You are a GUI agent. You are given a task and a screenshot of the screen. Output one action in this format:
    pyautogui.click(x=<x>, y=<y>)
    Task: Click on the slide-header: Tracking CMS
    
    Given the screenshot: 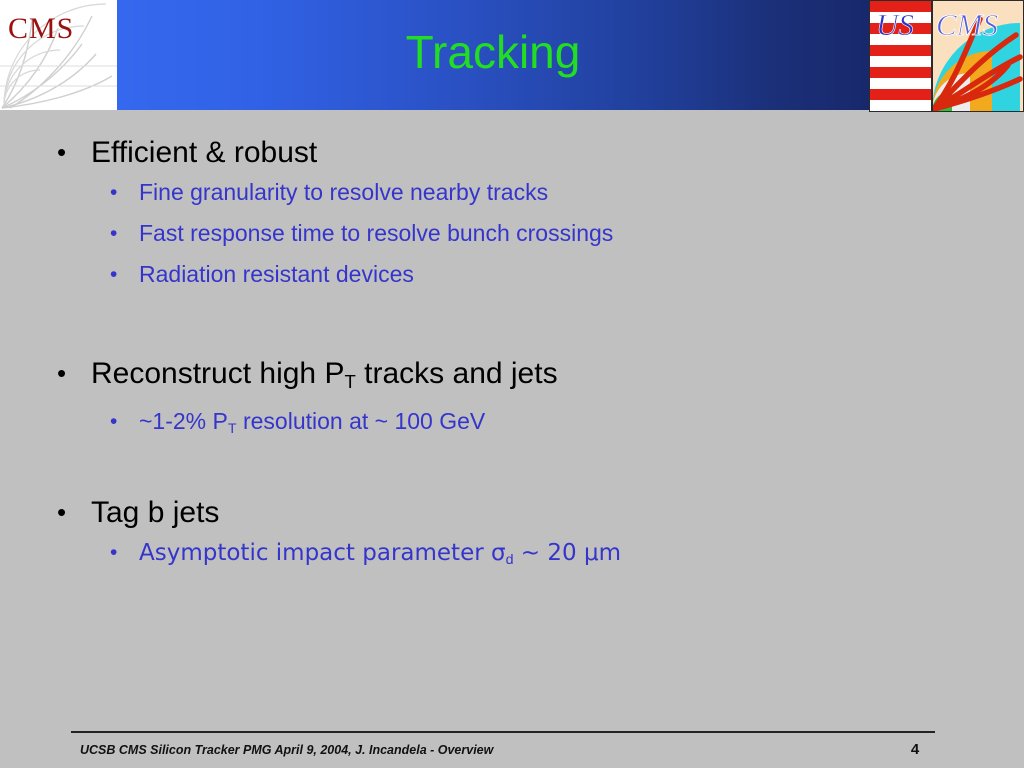 What is the action you would take?
    pyautogui.click(x=512, y=56)
    